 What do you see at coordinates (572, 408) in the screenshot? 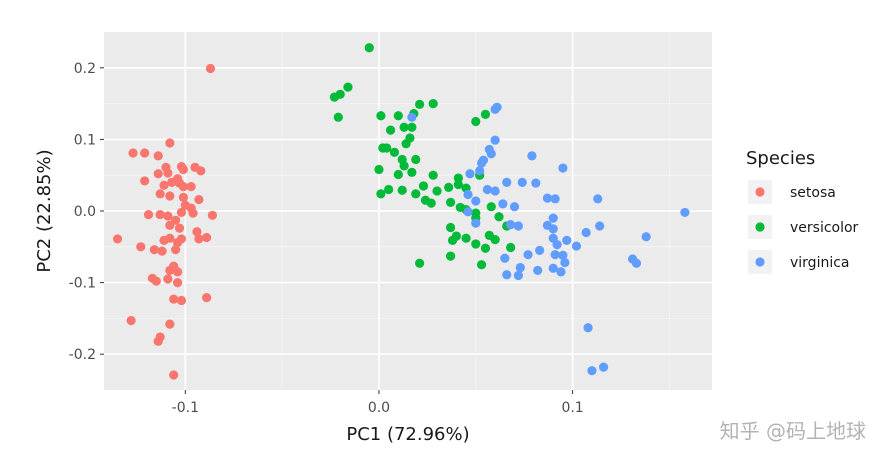
I see `x-tick-label: 0.1` at bounding box center [572, 408].